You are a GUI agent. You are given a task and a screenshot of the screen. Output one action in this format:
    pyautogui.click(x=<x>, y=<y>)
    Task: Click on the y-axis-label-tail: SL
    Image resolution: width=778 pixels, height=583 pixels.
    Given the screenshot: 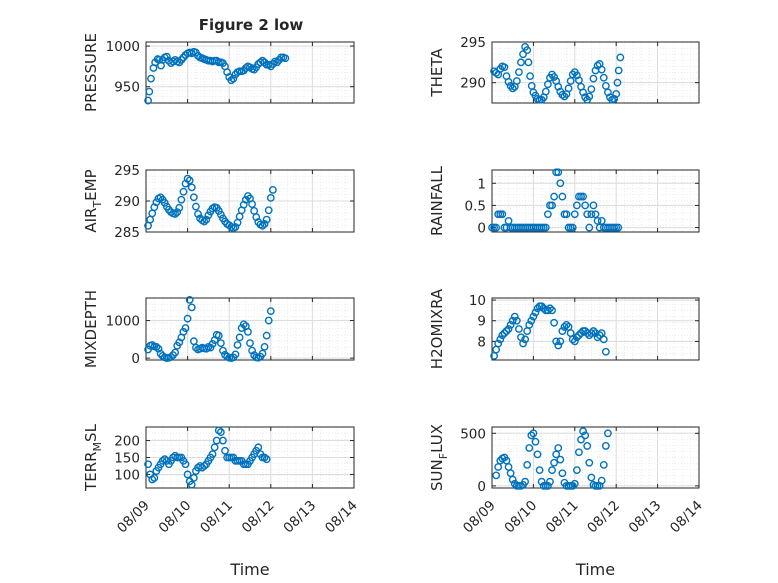 What is the action you would take?
    pyautogui.click(x=91, y=432)
    